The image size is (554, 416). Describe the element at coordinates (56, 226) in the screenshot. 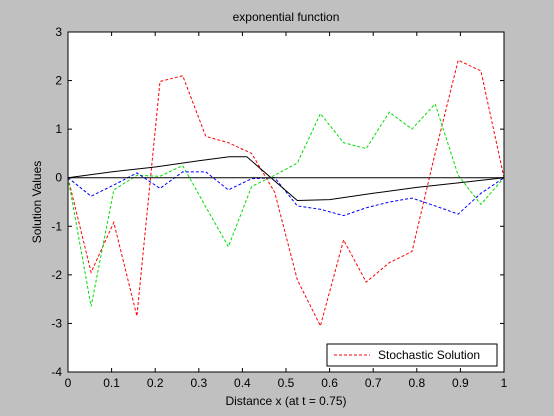

I see `y-tick-label: -1` at that location.